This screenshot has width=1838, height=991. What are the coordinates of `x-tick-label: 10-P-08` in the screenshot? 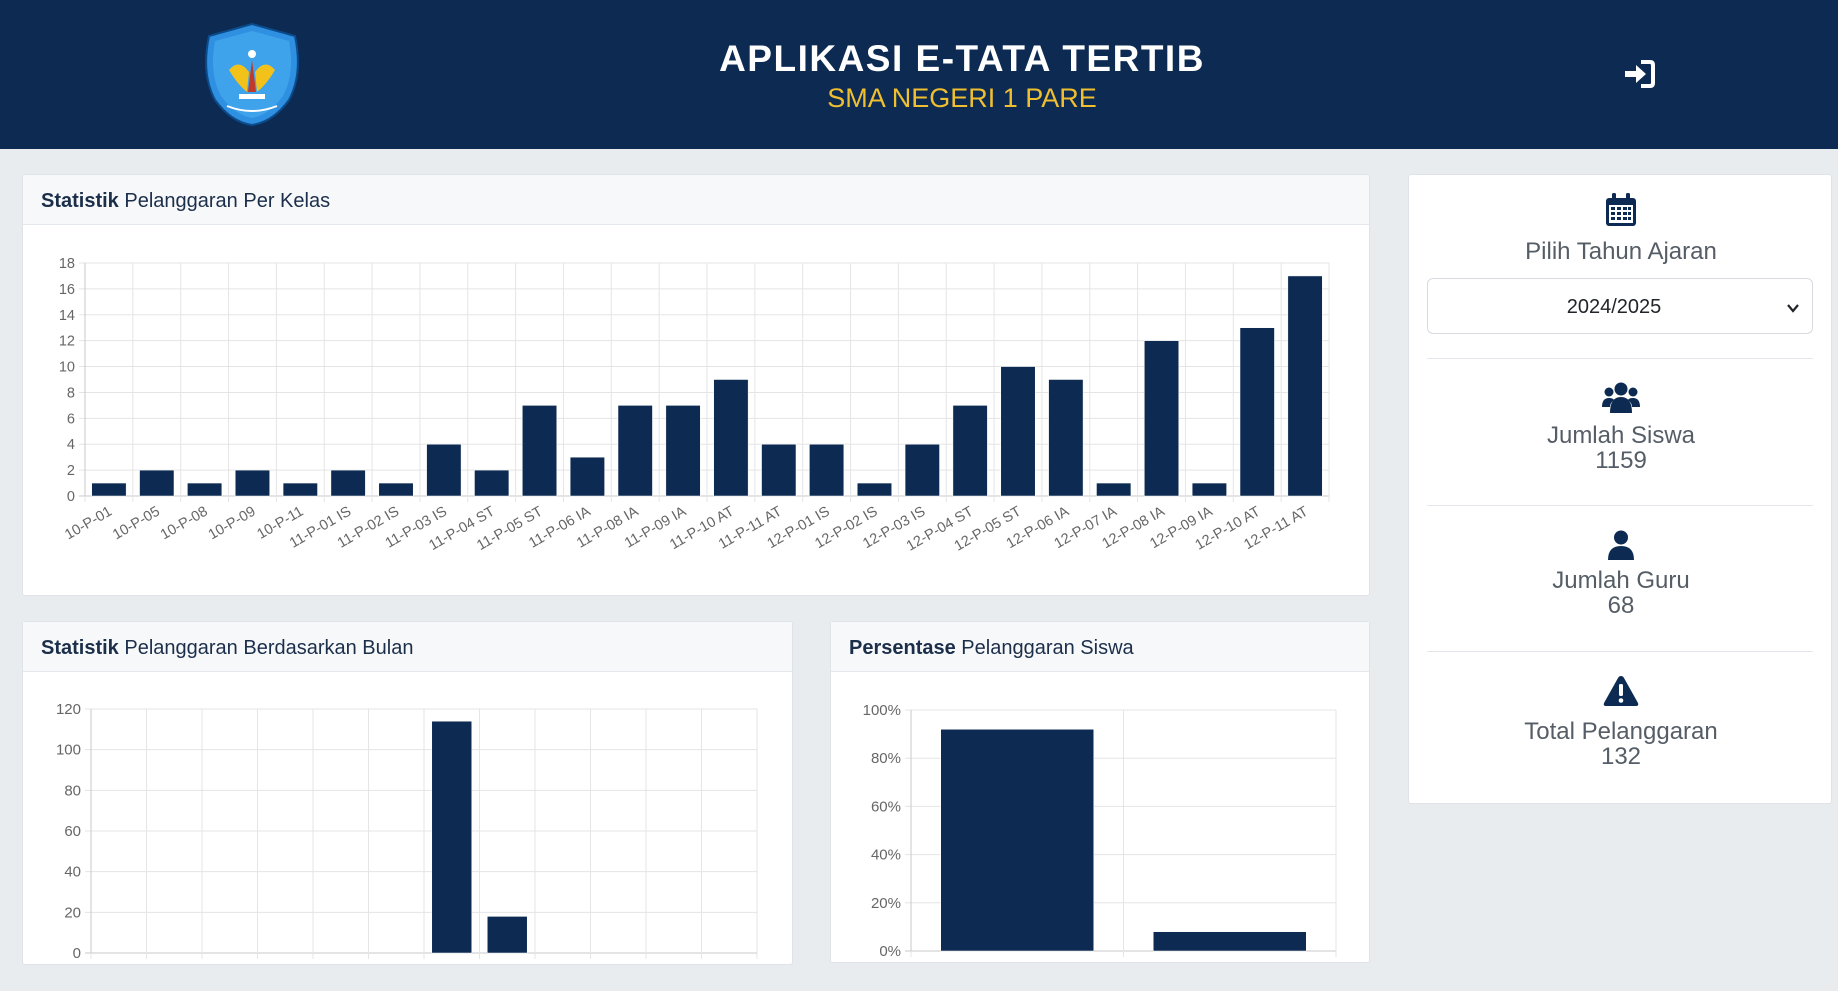 It's located at (184, 524).